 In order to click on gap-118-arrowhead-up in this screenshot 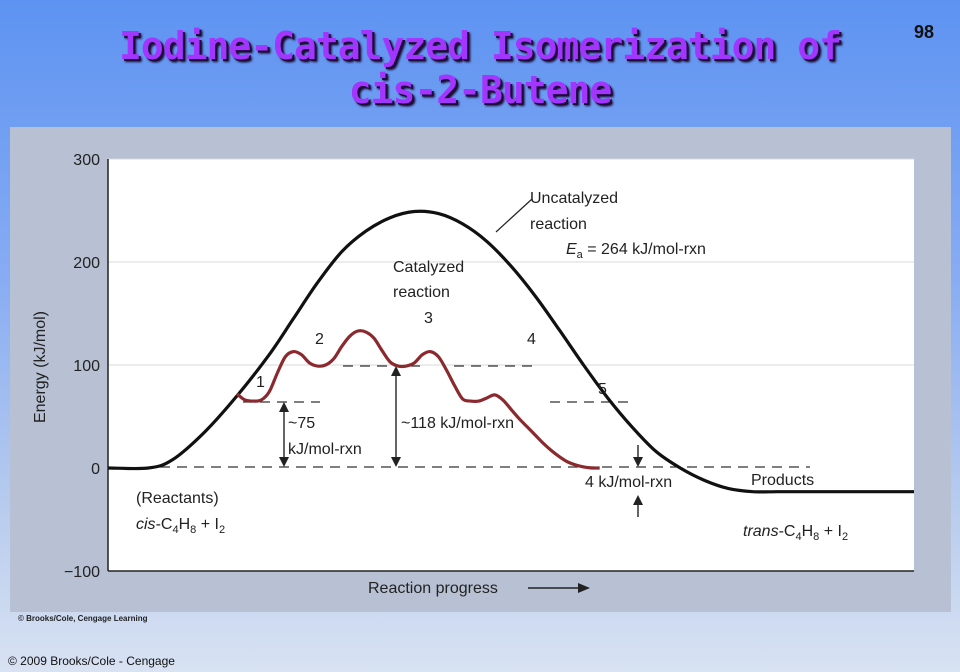, I will do `click(396, 371)`.